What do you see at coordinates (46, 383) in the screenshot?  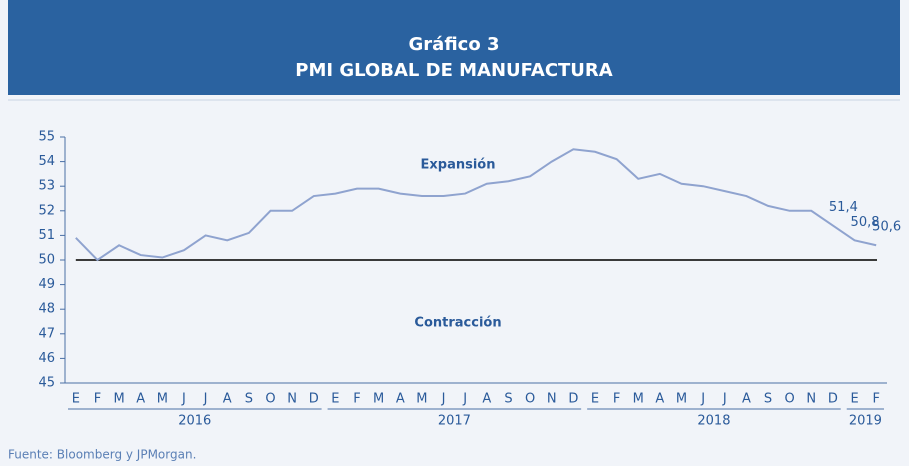 I see `y-tick-label: 45` at bounding box center [46, 383].